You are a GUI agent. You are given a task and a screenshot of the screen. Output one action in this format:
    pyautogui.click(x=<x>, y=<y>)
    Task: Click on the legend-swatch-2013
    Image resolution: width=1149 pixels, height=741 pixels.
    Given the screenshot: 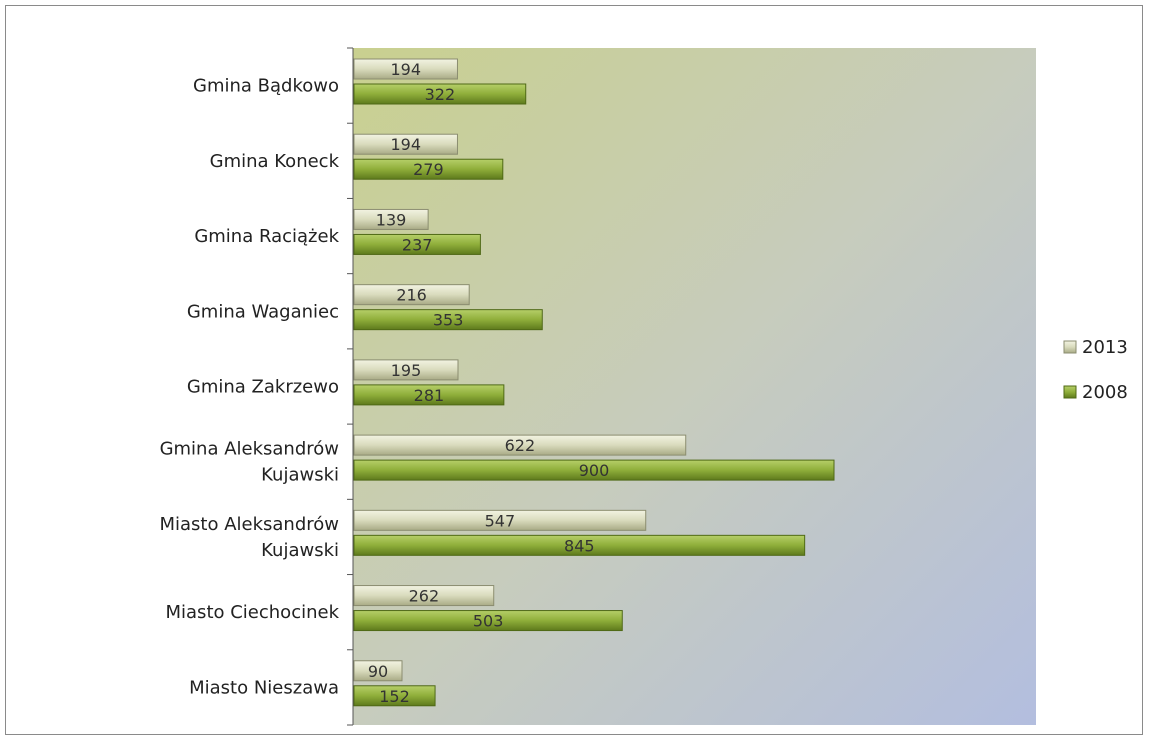 What is the action you would take?
    pyautogui.click(x=1070, y=347)
    